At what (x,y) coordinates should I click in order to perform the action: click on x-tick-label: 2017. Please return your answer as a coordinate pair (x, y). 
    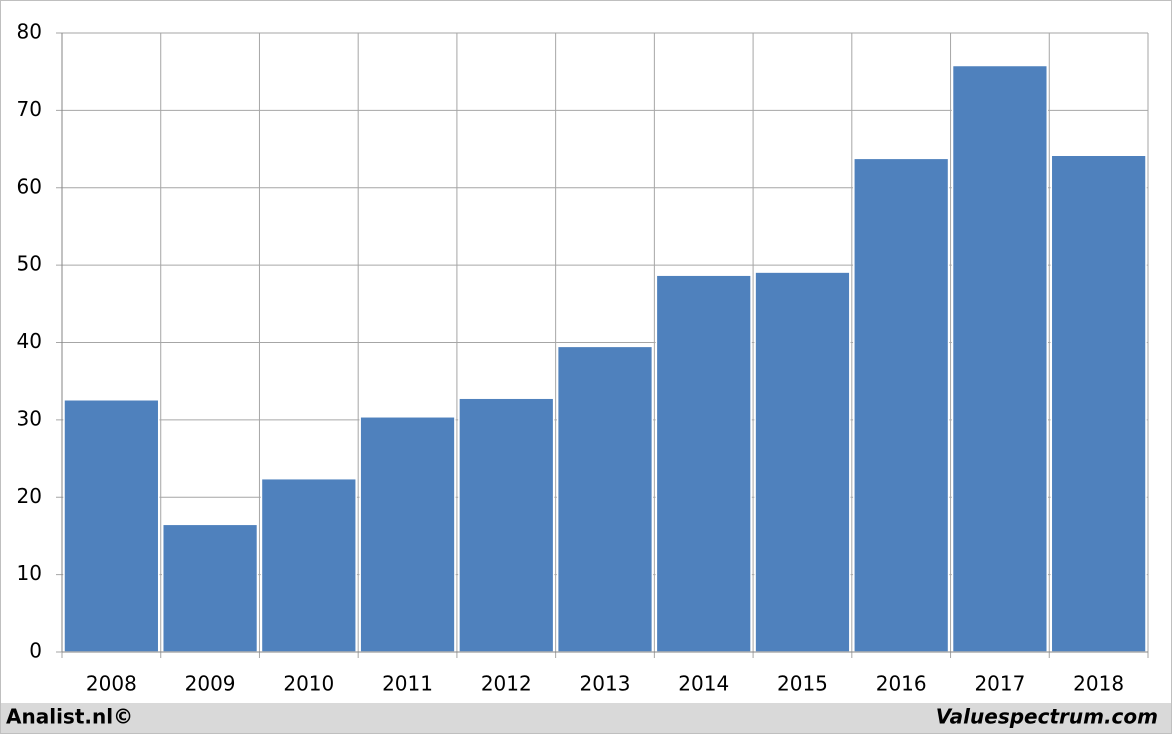
    Looking at the image, I should click on (999, 684).